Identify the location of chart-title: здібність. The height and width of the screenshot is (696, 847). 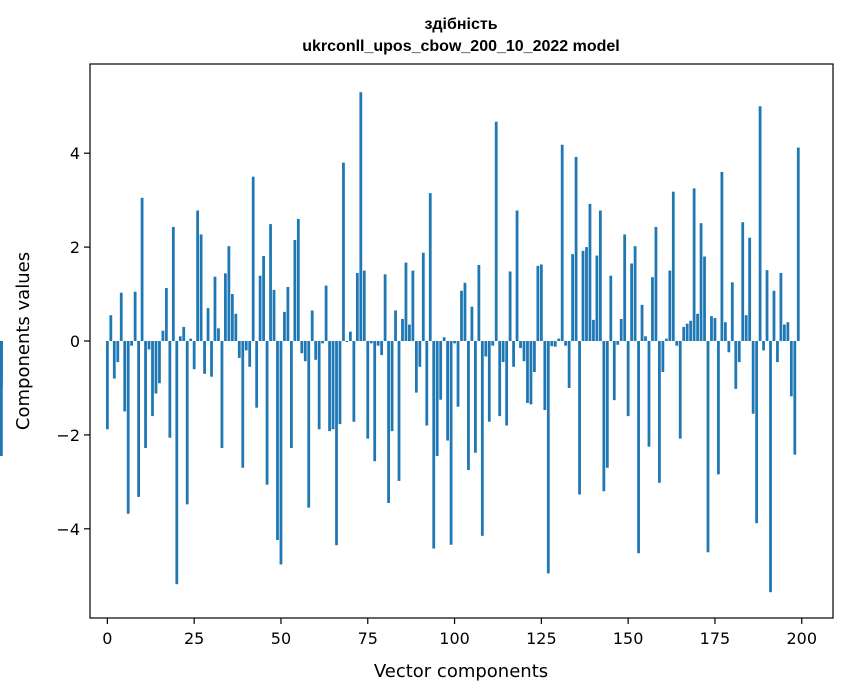
(460, 24).